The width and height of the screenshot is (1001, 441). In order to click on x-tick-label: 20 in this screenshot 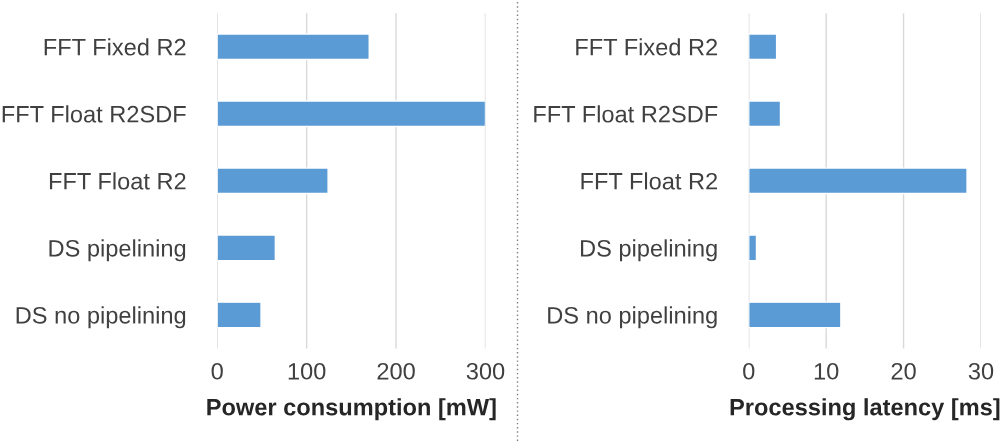, I will do `click(903, 371)`.